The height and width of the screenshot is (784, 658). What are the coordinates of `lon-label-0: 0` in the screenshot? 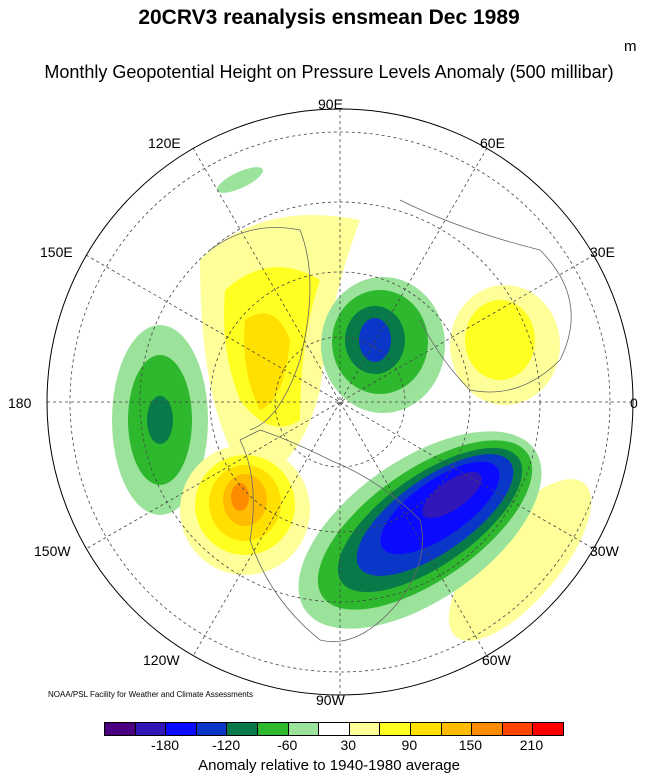 It's located at (634, 403).